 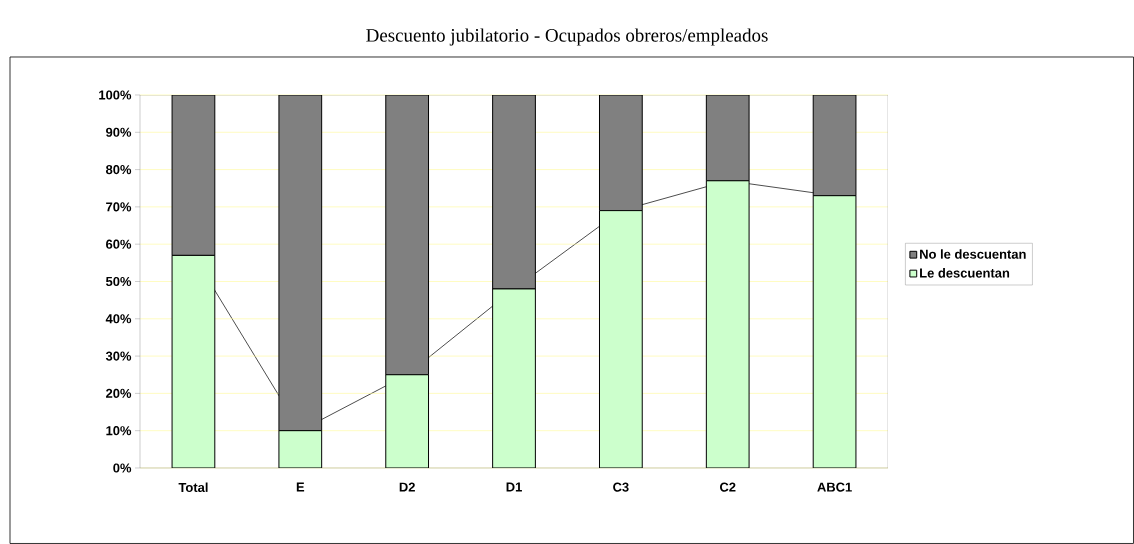 I want to click on legend-label: Le descuentan, so click(x=965, y=273).